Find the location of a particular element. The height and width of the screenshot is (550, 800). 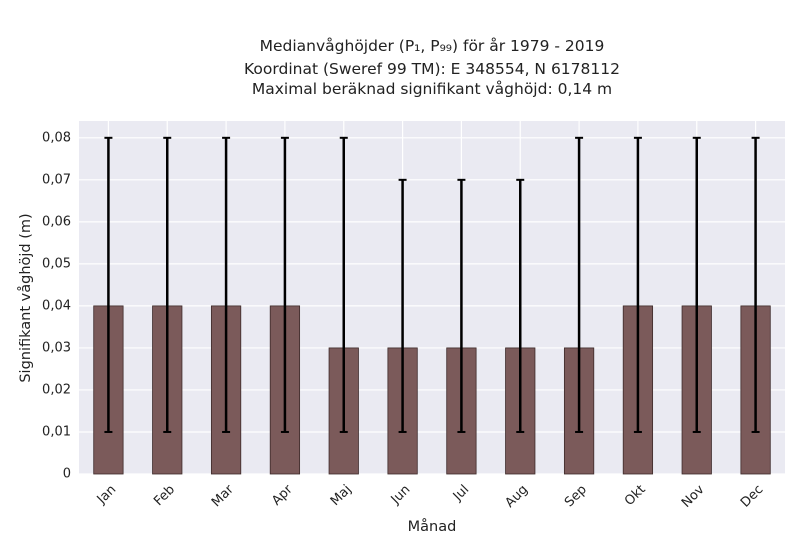

x-tick-label: Jul is located at coordinates (461, 493).